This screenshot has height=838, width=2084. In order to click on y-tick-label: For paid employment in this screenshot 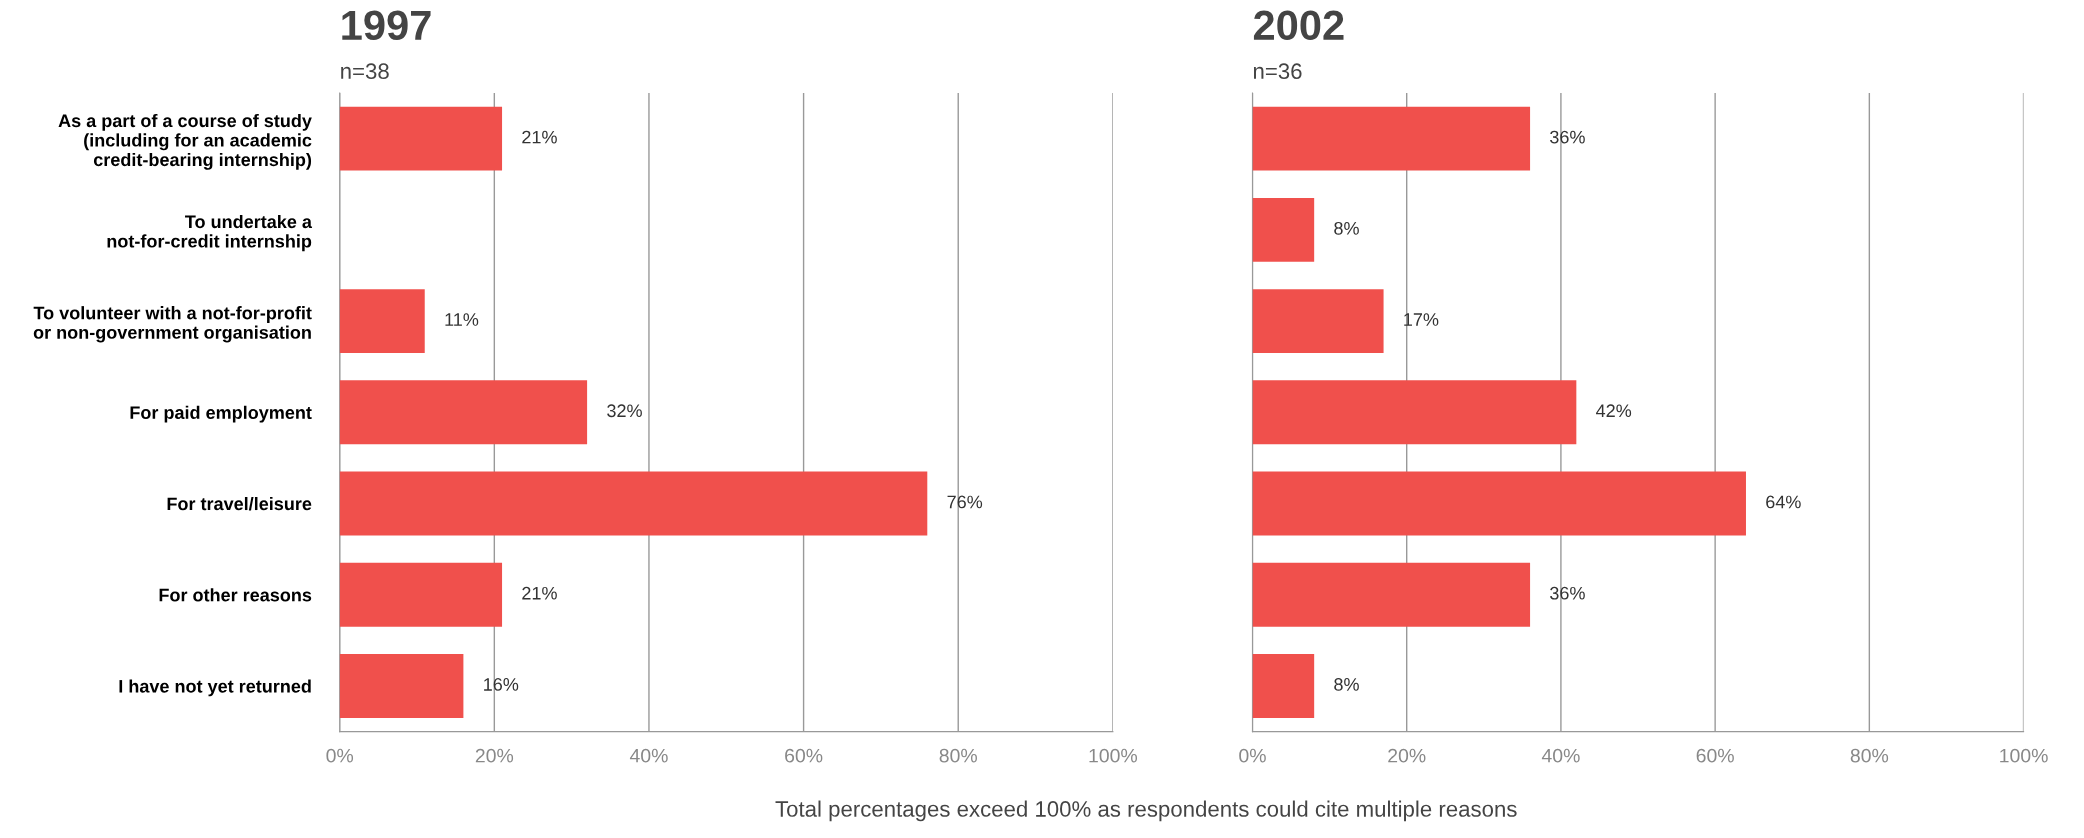, I will do `click(221, 414)`.